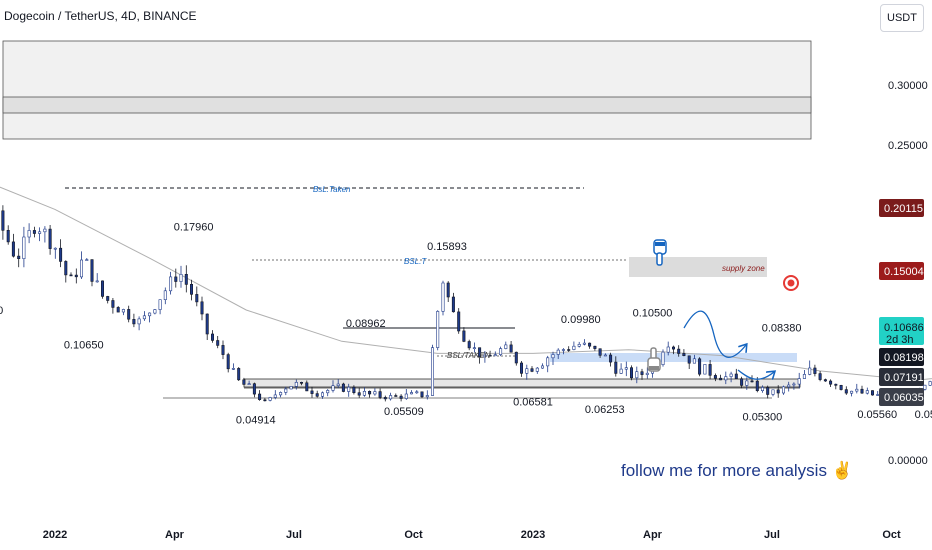 This screenshot has width=932, height=550. I want to click on price-level-label: 0.04914, so click(256, 421).